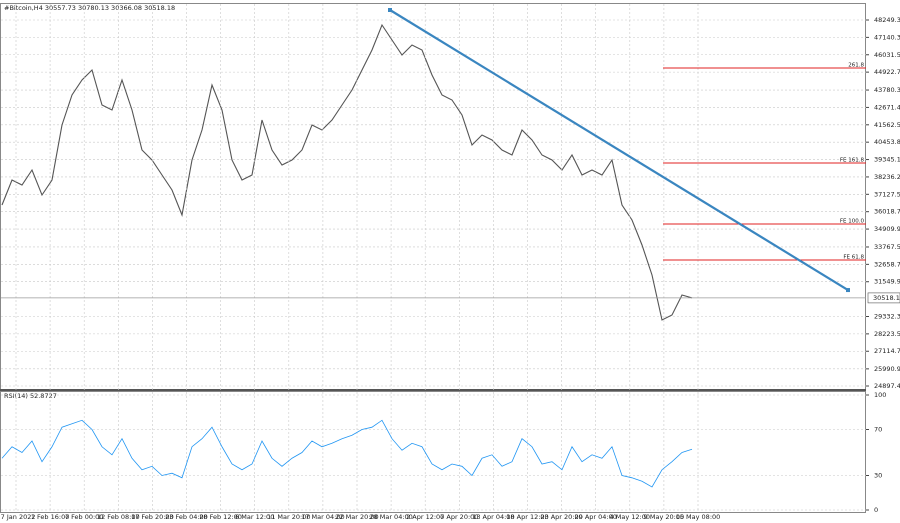  Describe the element at coordinates (887, 90) in the screenshot. I see `y-tick-label: 43780.30` at that location.